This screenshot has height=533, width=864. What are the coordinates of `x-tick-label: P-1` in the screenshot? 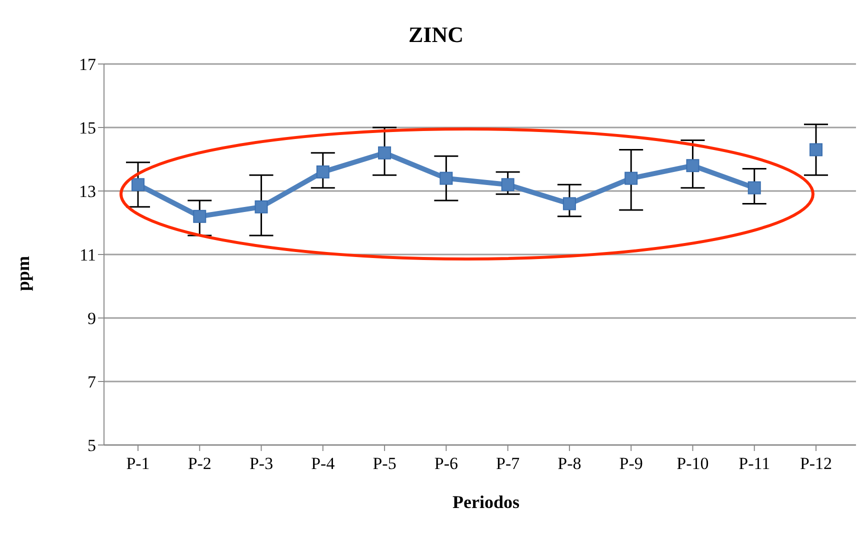 It's located at (138, 464).